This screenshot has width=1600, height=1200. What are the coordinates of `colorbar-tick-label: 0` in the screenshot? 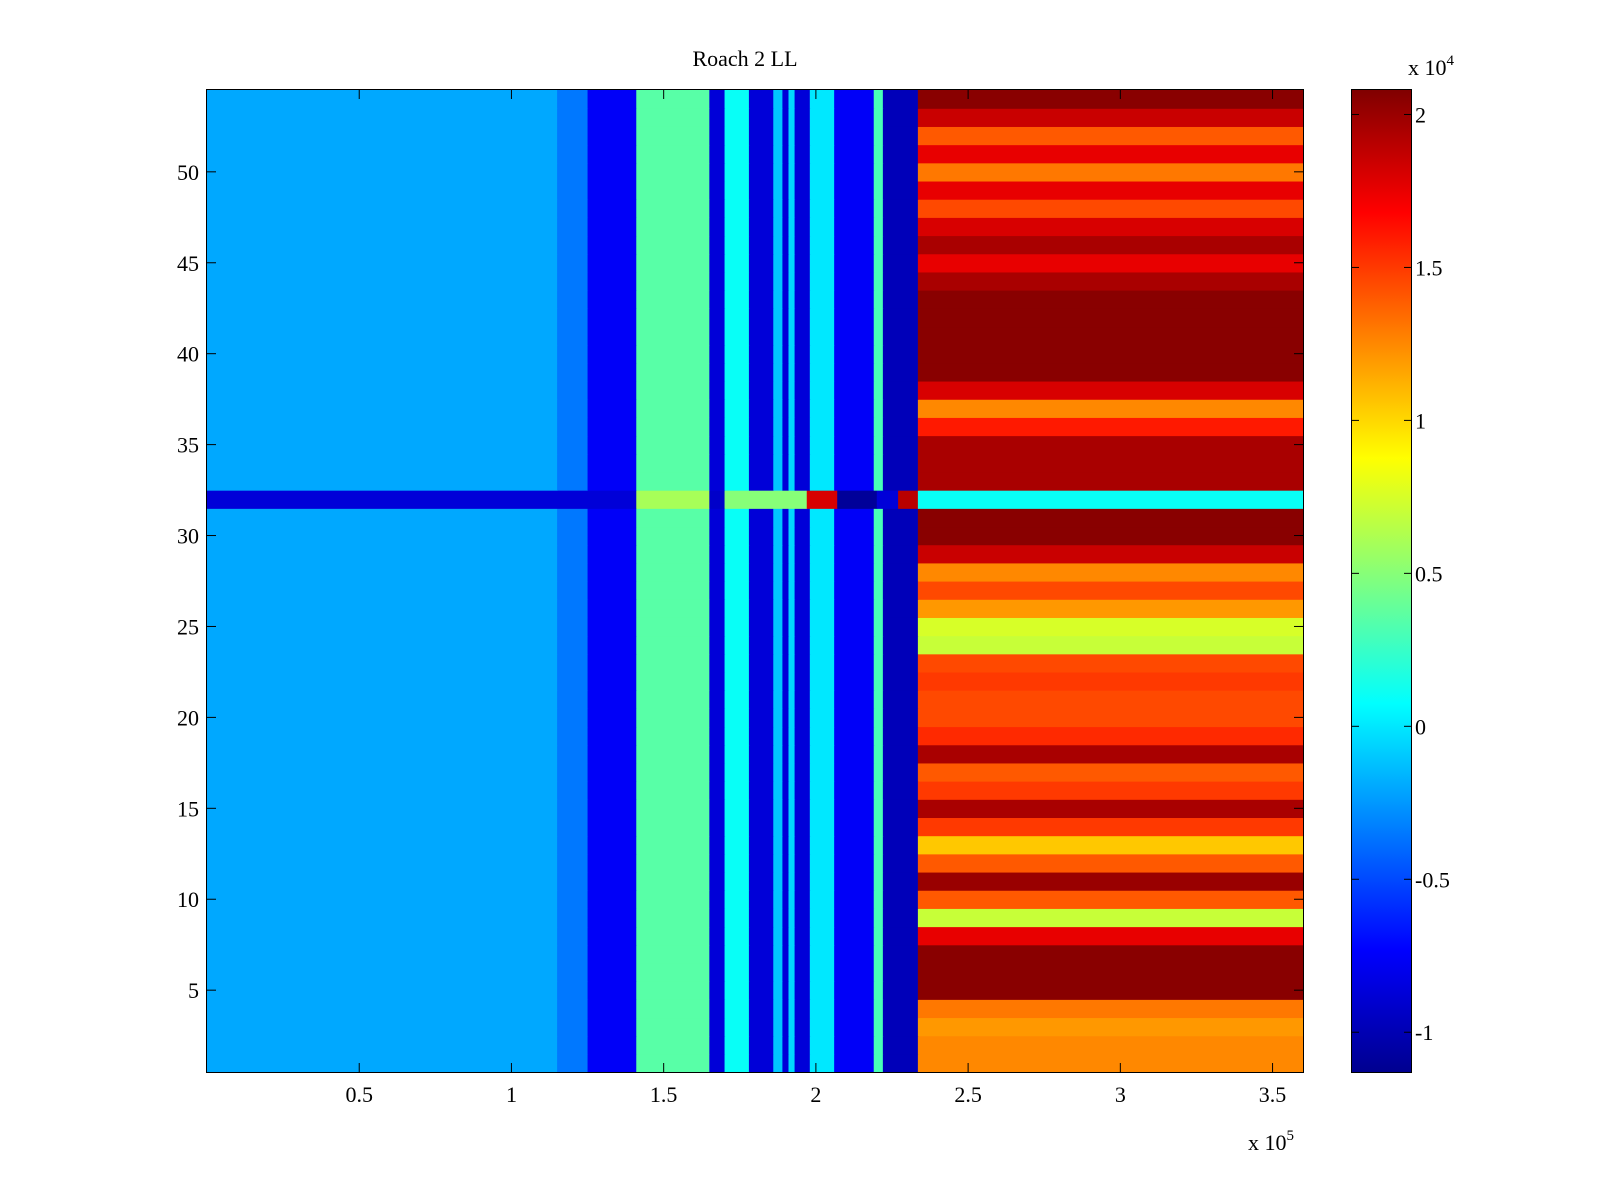 It's located at (1420, 726).